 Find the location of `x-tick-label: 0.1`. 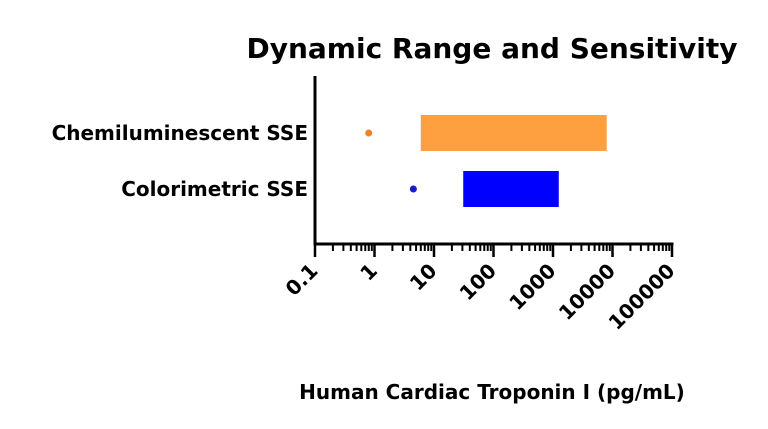

x-tick-label: 0.1 is located at coordinates (302, 280).